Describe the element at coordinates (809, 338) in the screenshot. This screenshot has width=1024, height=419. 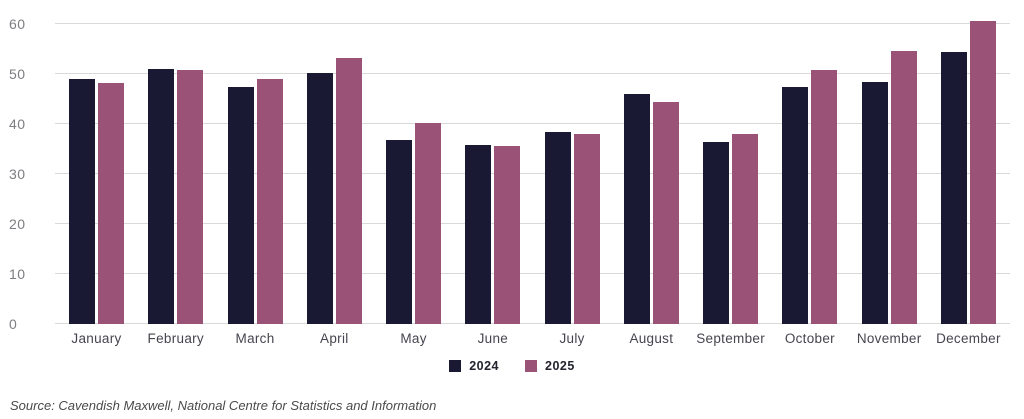
I see `x-tick-label-october: October` at that location.